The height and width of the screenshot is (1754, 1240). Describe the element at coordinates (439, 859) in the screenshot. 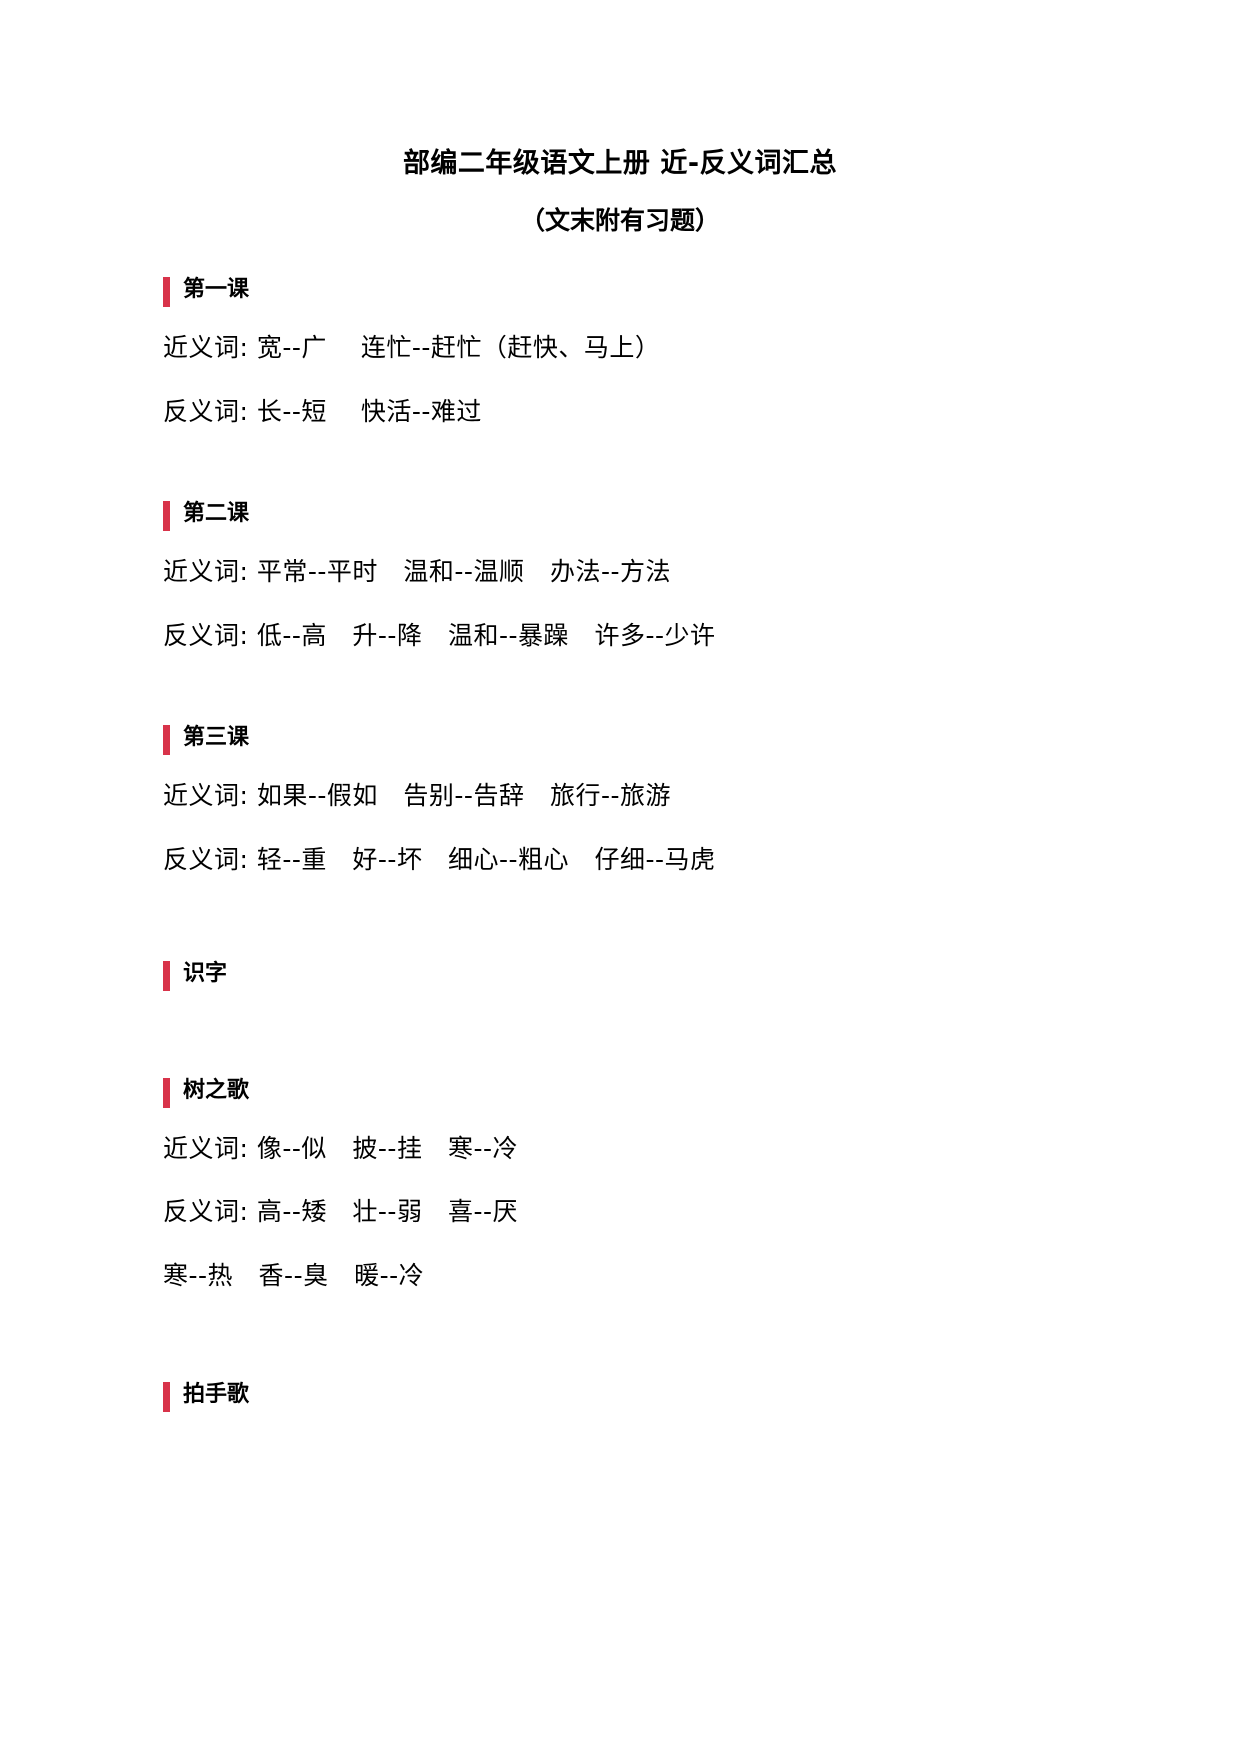

I see `antonym-line: 反义词: 轻--重 好--坏 细心--粗心 仔细--马虎` at that location.